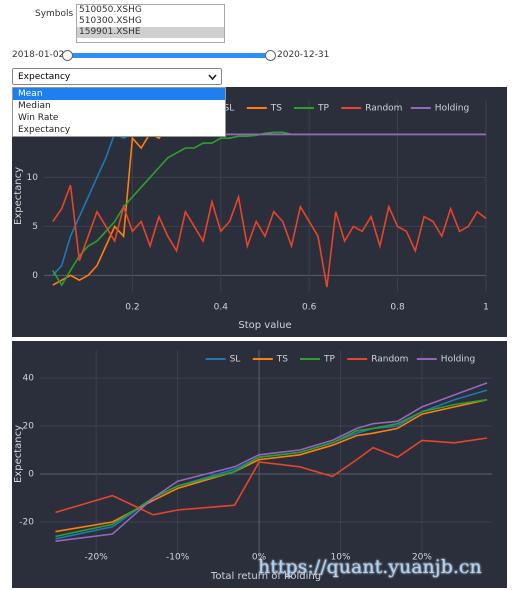 The image size is (512, 590). I want to click on dropdown-value: Expectancy, so click(44, 77).